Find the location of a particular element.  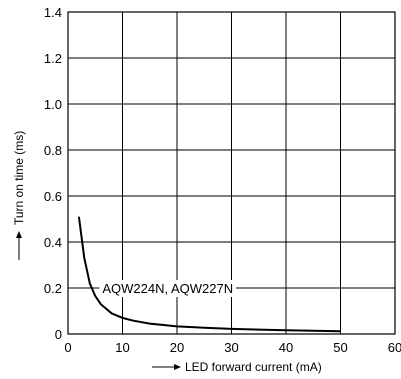

y-tick-label: 0.8 is located at coordinates (53, 150).